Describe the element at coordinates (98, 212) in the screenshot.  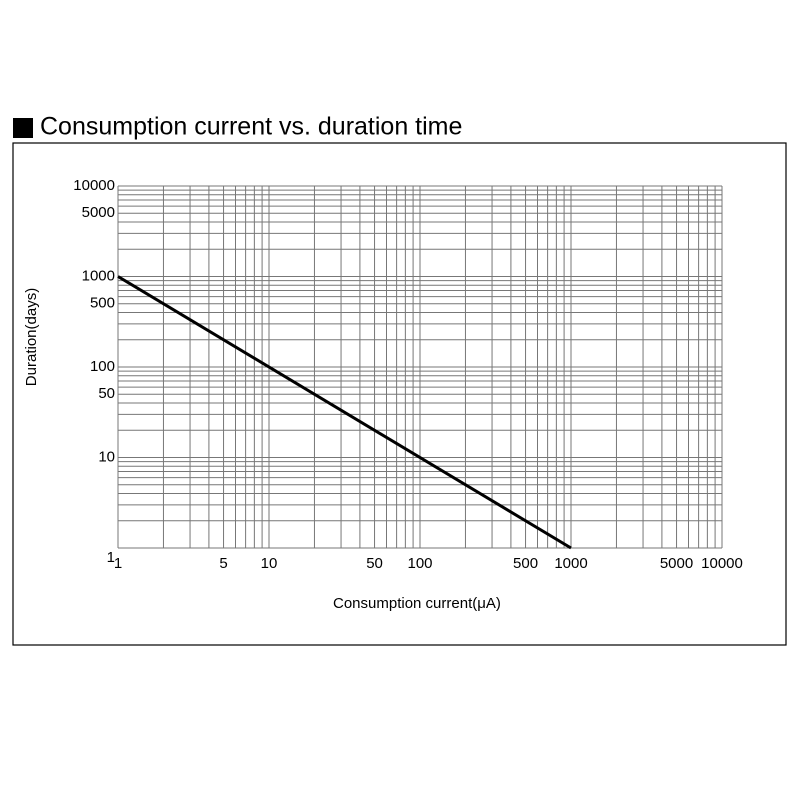
I see `y-tick-label: 5000` at that location.